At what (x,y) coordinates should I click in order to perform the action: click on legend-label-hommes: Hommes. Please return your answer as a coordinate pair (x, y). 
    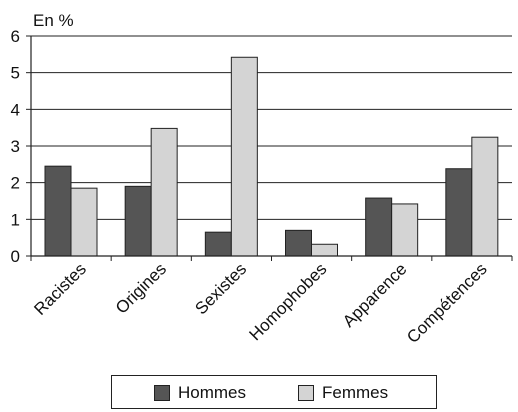
    Looking at the image, I should click on (212, 392).